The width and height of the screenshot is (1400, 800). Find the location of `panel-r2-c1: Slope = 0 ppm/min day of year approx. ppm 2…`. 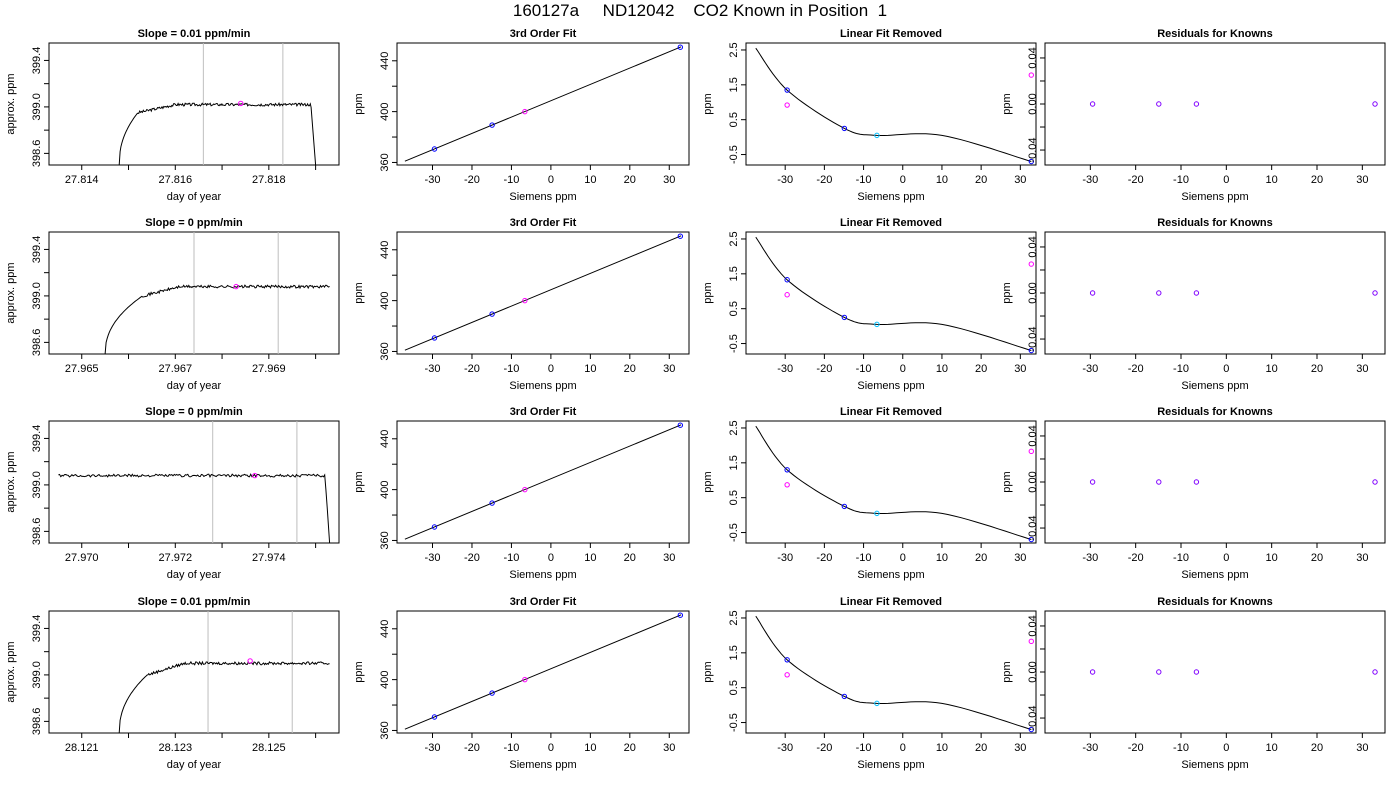

panel-r2-c1: Slope = 0 ppm/min day of year approx. ppm 2… is located at coordinates (172, 304).